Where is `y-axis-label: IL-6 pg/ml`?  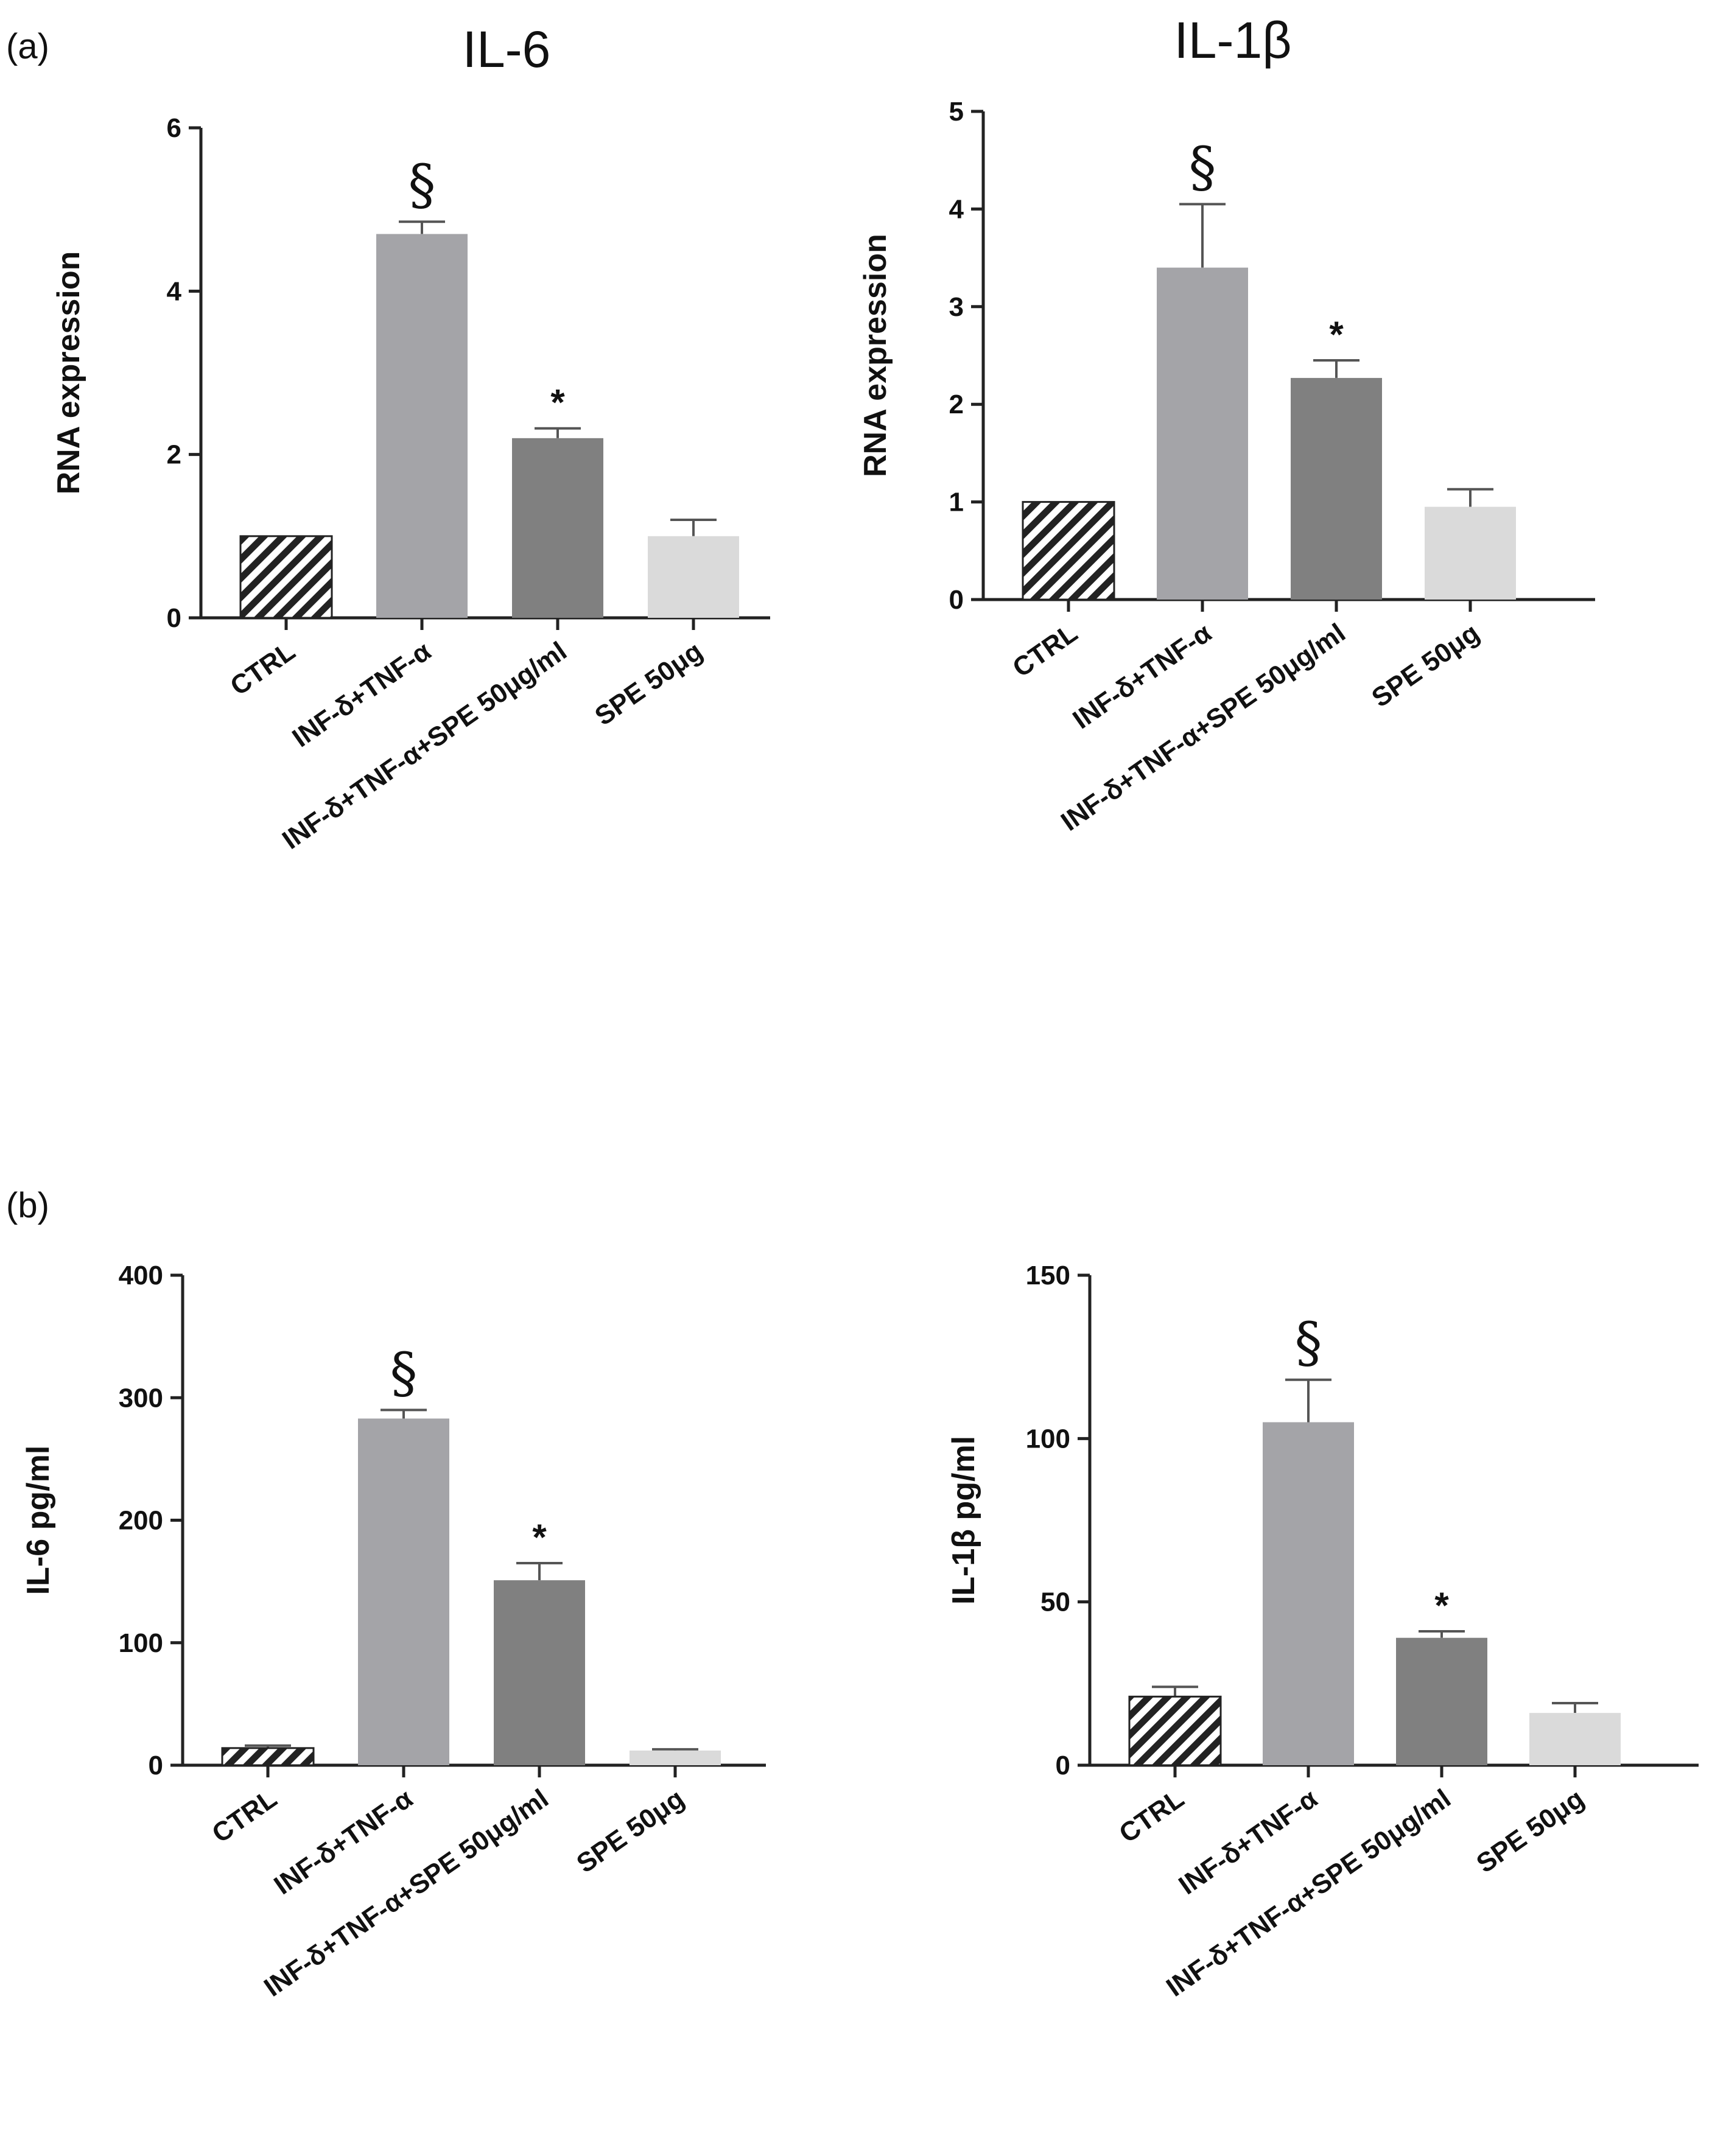
y-axis-label: IL-6 pg/ml is located at coordinates (38, 1521).